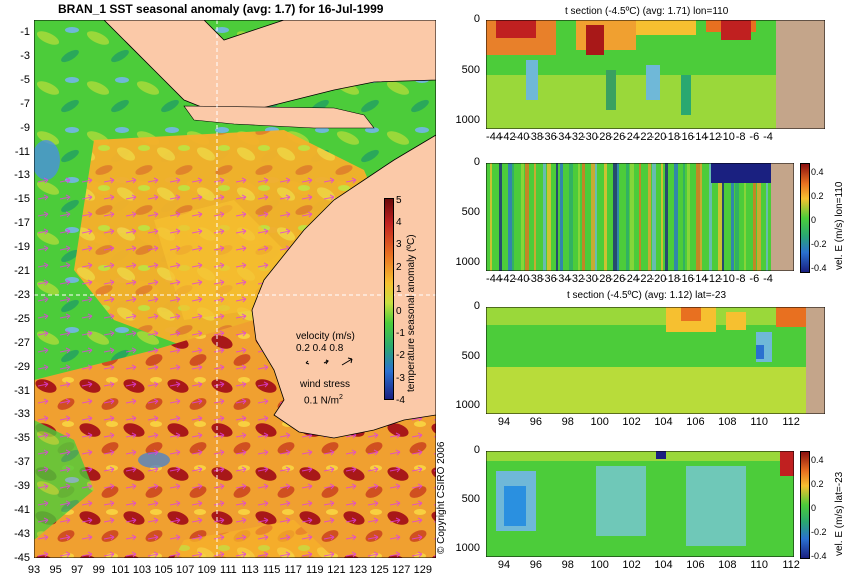 This screenshot has height=580, width=850. What do you see at coordinates (727, 565) in the screenshot?
I see `x-tick-label: 108` at bounding box center [727, 565].